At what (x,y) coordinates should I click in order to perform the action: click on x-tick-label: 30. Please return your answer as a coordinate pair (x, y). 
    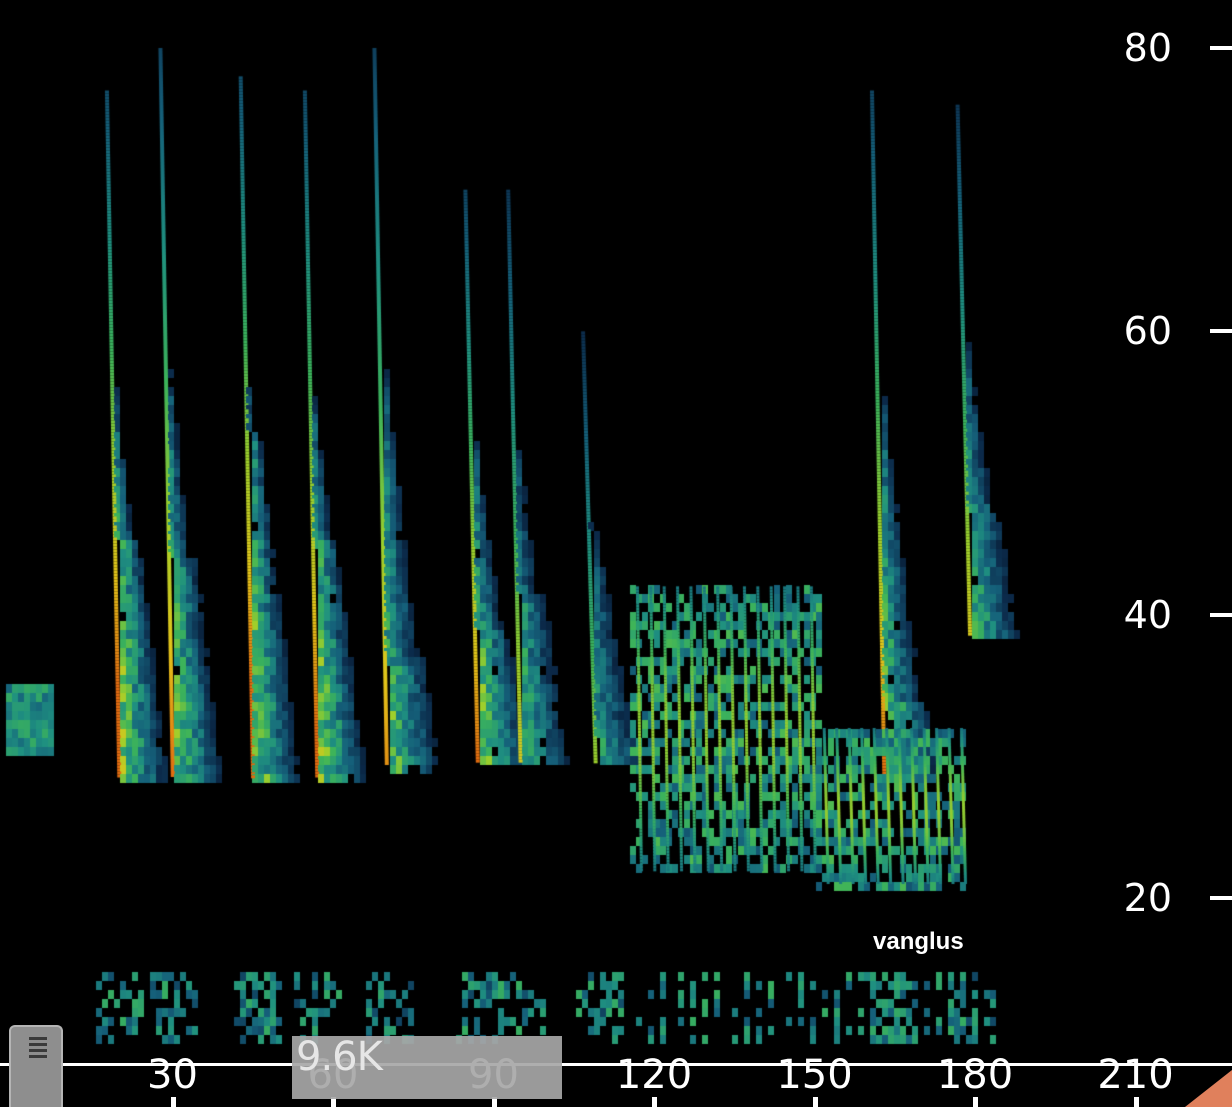
    Looking at the image, I should click on (172, 1075).